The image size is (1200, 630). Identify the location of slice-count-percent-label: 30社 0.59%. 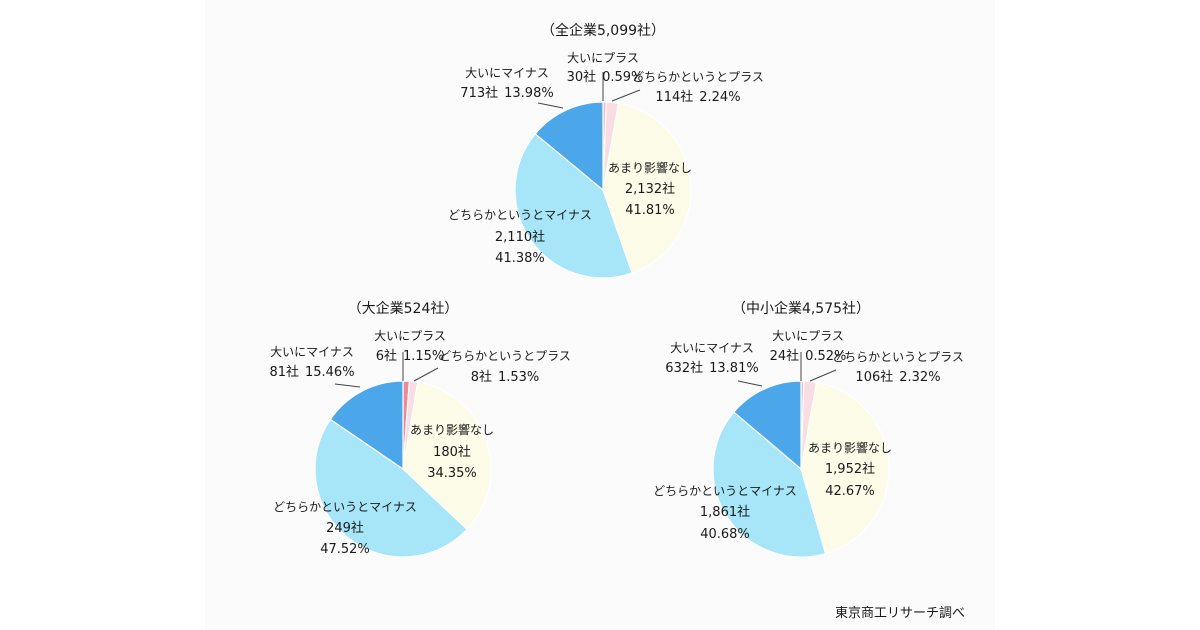
(605, 77).